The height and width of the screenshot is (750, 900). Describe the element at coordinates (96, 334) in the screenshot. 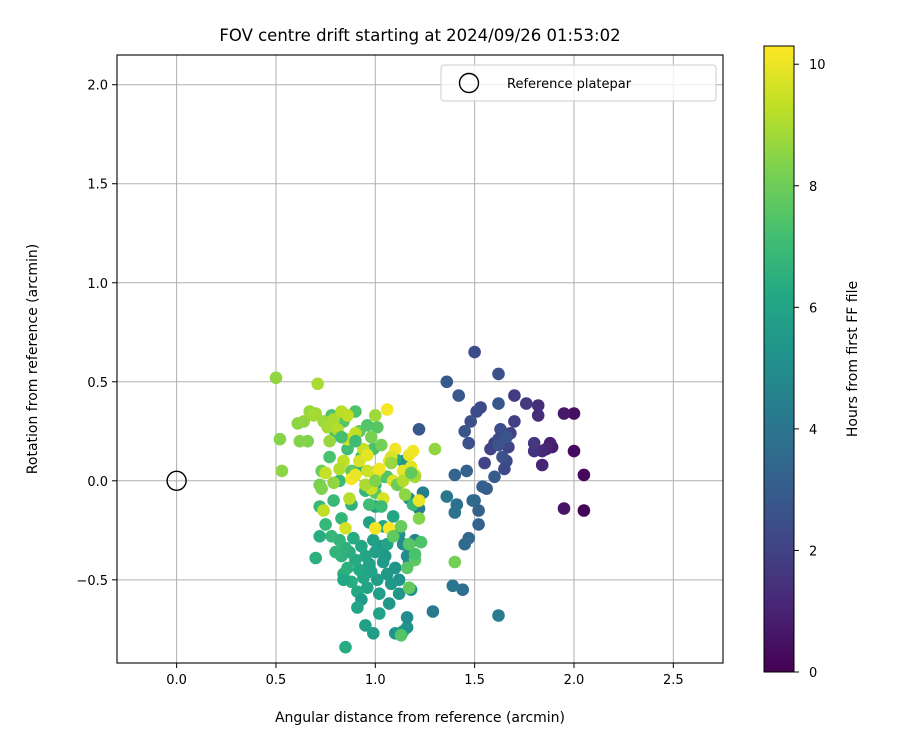

I see `y-axis: −0.5 0.0 0.5 1.0 1.5 2.0` at that location.